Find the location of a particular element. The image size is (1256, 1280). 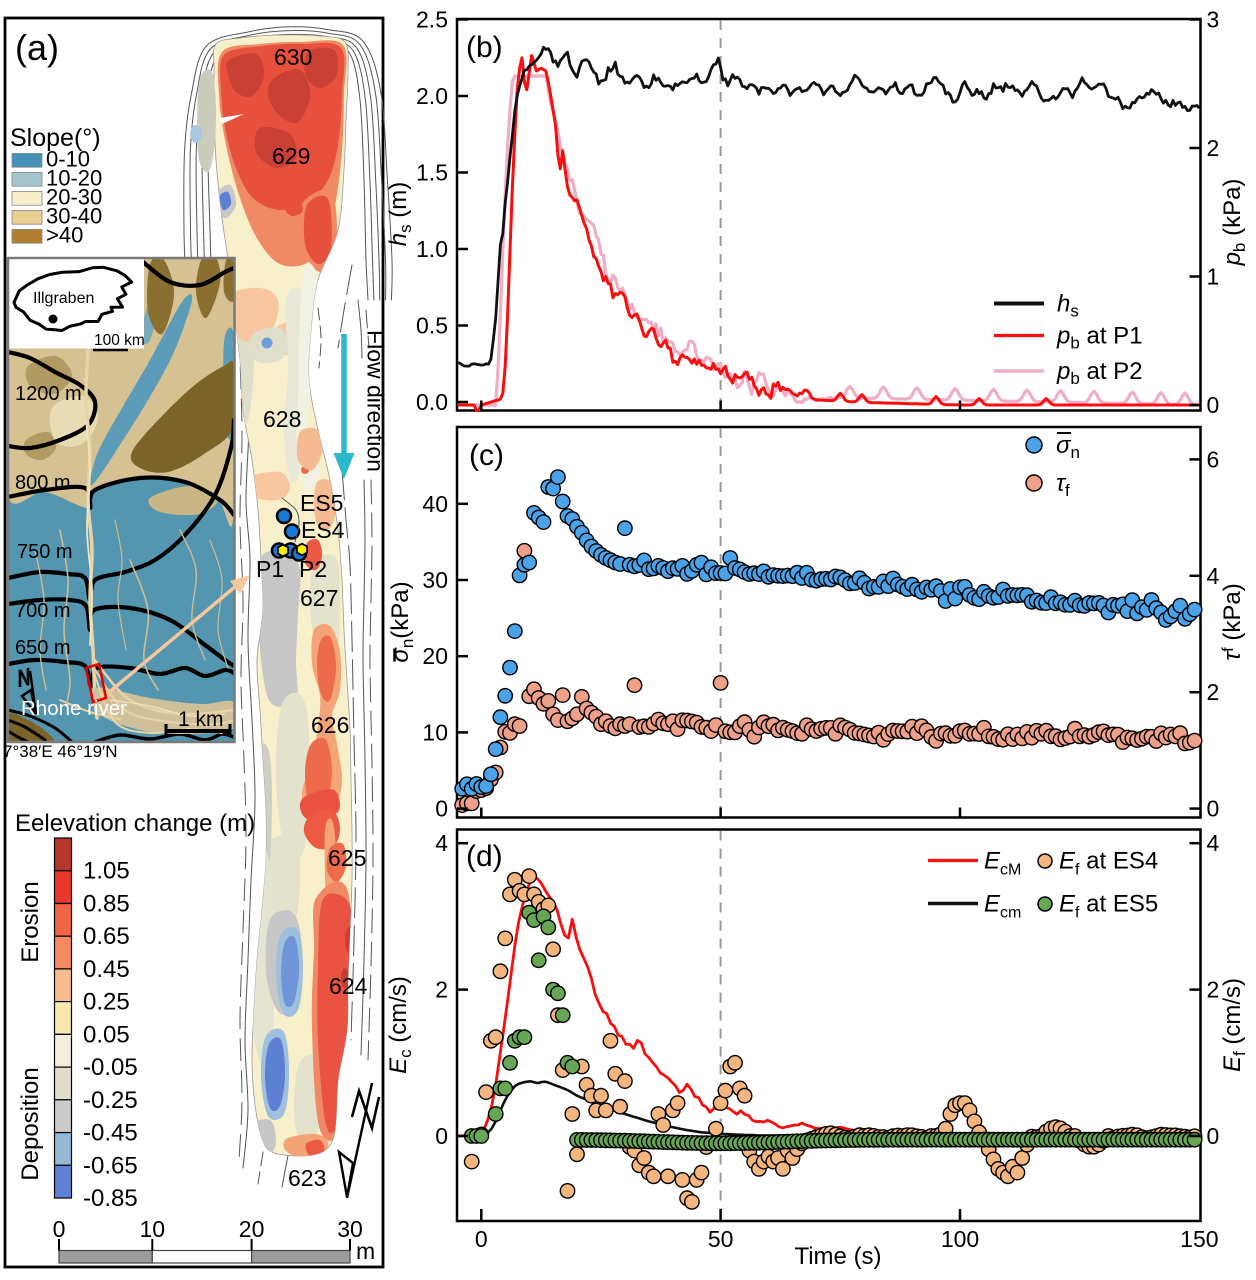

svg-text: 1.05 is located at coordinates (106, 871).